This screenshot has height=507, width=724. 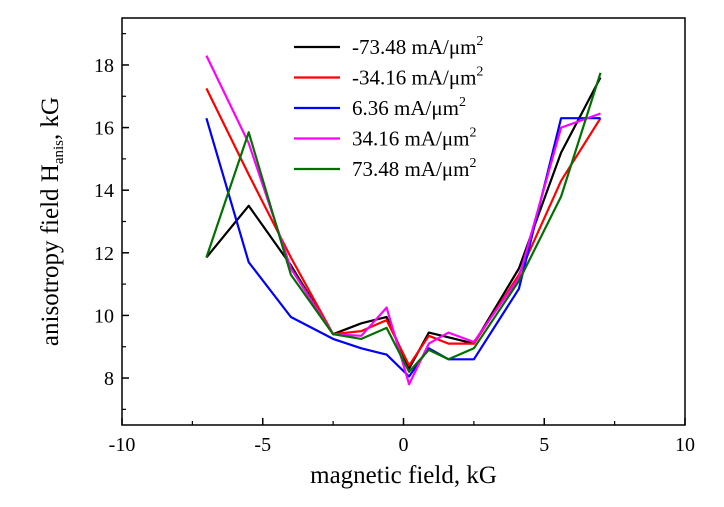 I want to click on x-axis-title: magnetic field, kG, so click(x=403, y=475).